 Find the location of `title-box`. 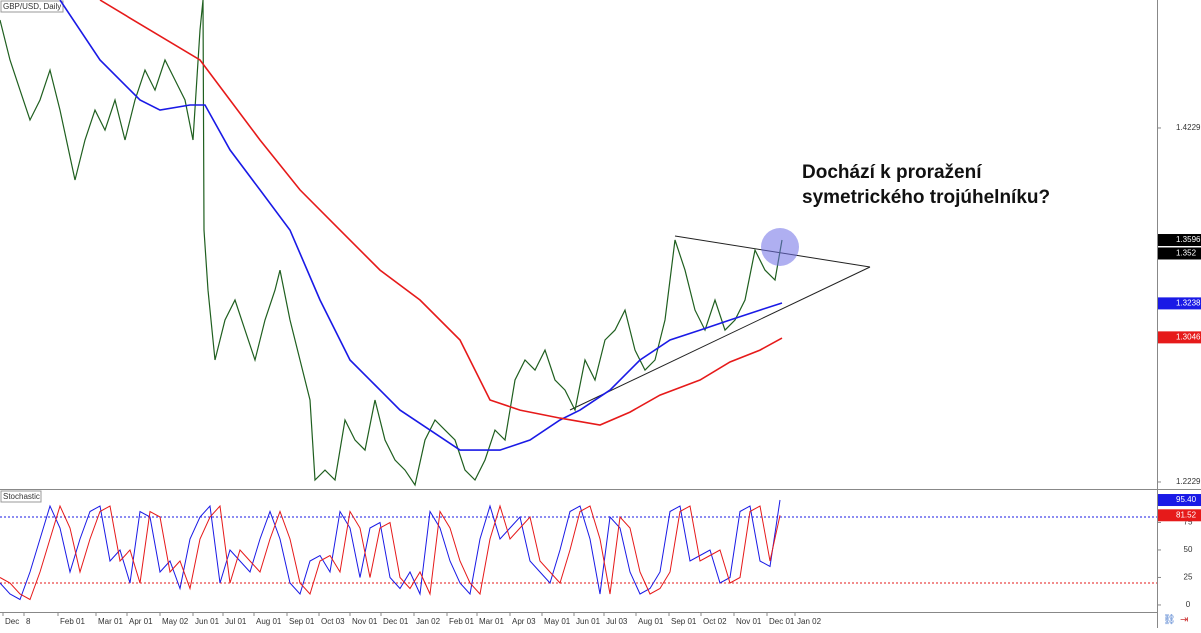

title-box is located at coordinates (32, 6).